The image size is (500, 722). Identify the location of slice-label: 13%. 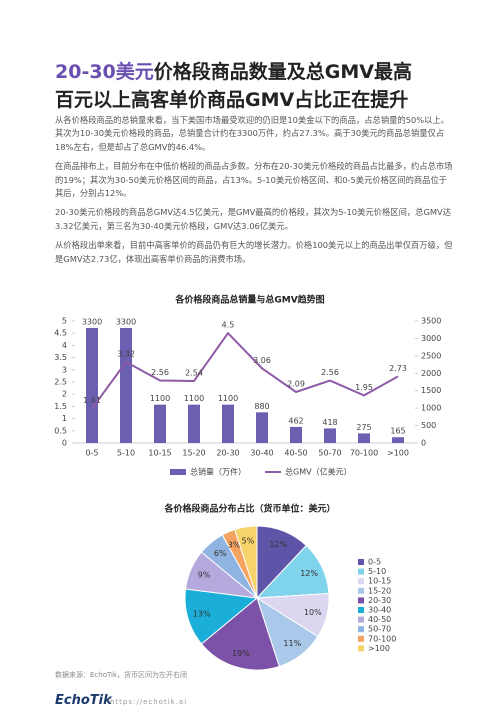
(202, 614).